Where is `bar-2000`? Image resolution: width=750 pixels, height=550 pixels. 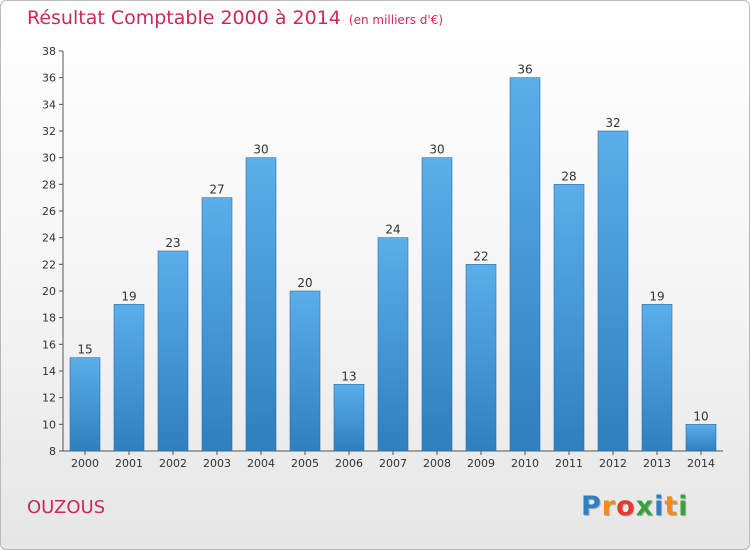
bar-2000 is located at coordinates (85, 404).